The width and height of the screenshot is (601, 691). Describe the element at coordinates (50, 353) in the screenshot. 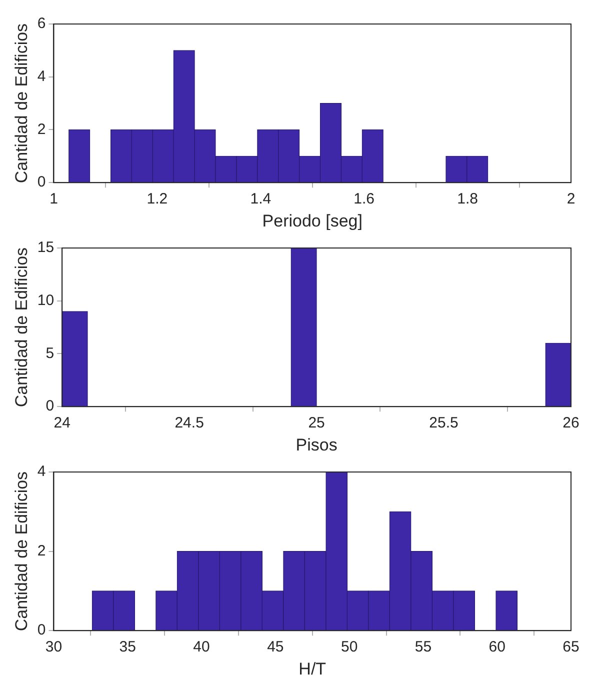

I see `y-tick-label: 5` at that location.